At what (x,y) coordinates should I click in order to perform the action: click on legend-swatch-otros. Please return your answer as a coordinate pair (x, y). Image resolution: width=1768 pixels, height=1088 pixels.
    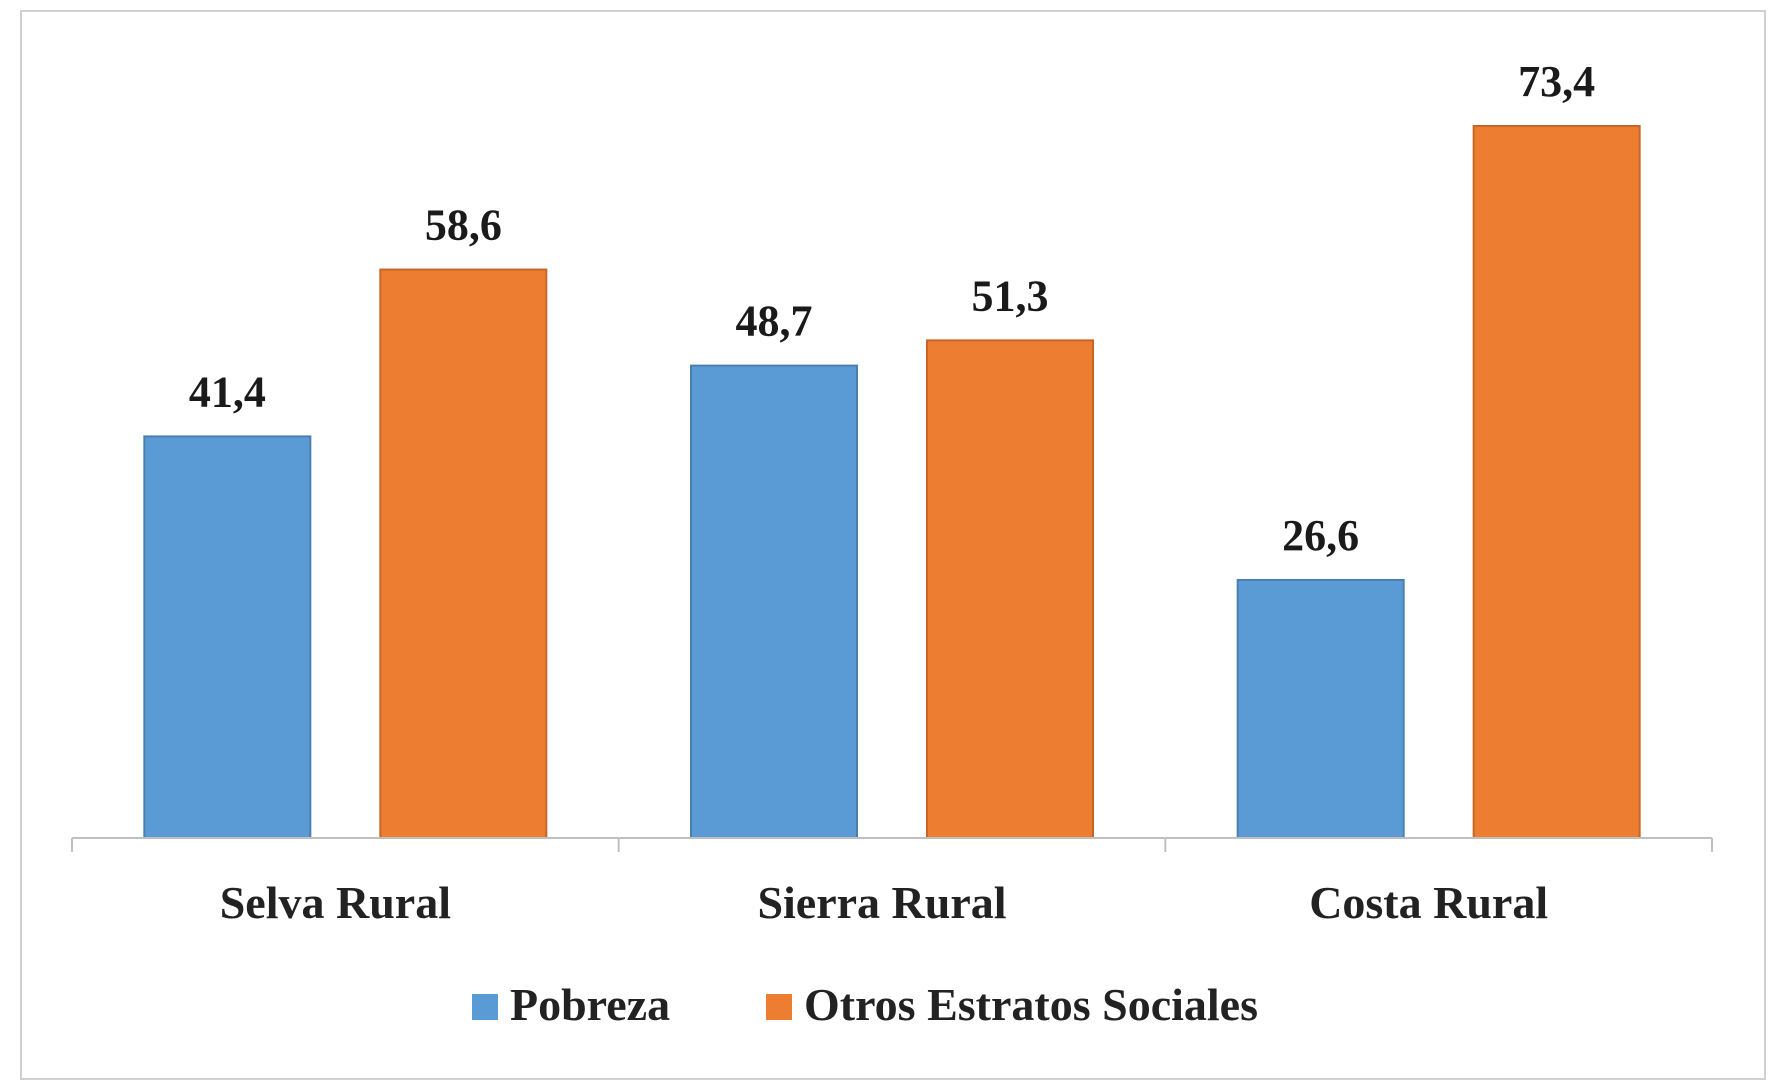
    Looking at the image, I should click on (779, 1007).